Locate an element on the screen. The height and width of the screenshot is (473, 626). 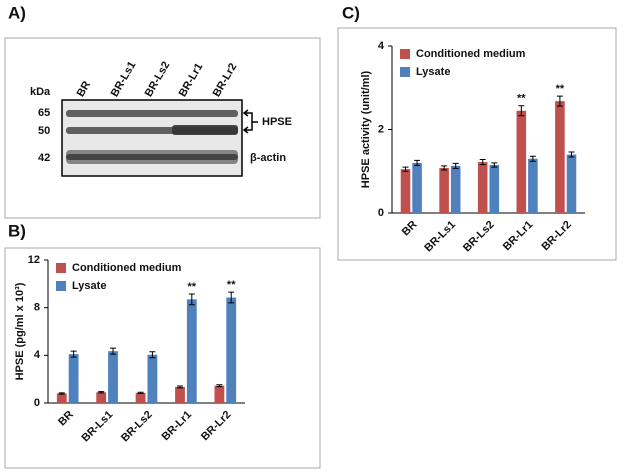
marker-label: 50 is located at coordinates (44, 131).